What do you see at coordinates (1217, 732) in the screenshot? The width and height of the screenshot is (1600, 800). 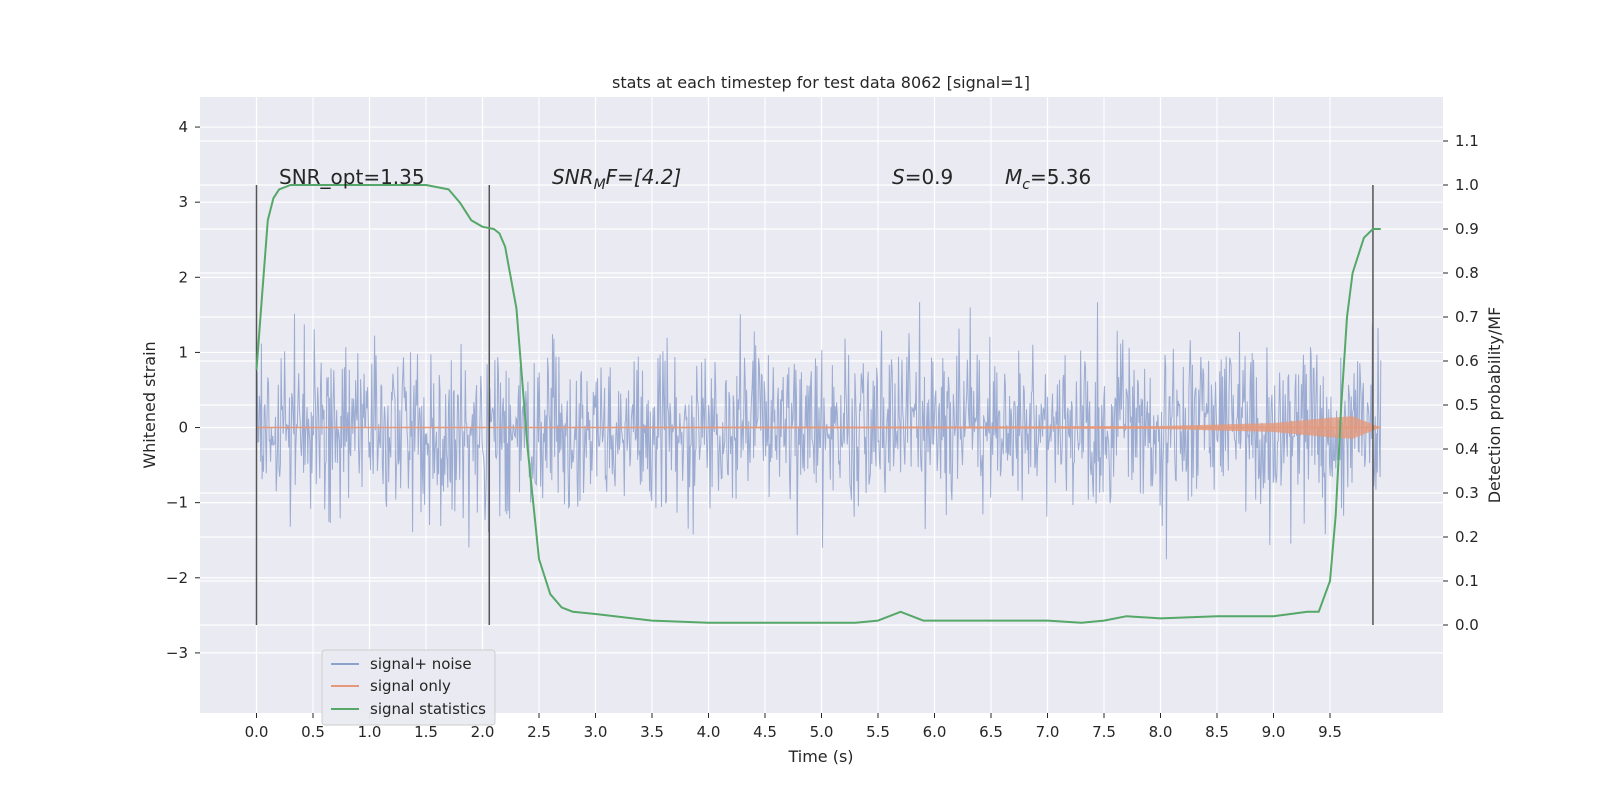 I see `x-tick-label: 8.5` at bounding box center [1217, 732].